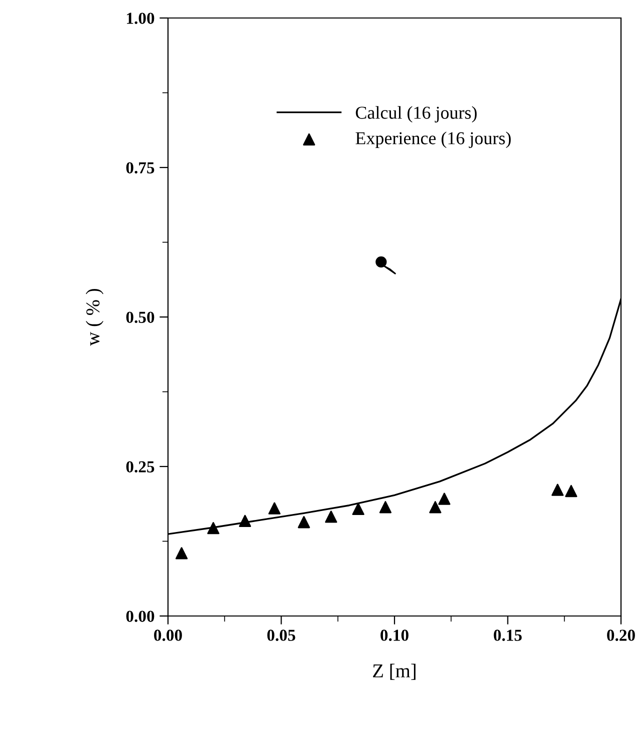  I want to click on y-tick-label: 0.75, so click(140, 168).